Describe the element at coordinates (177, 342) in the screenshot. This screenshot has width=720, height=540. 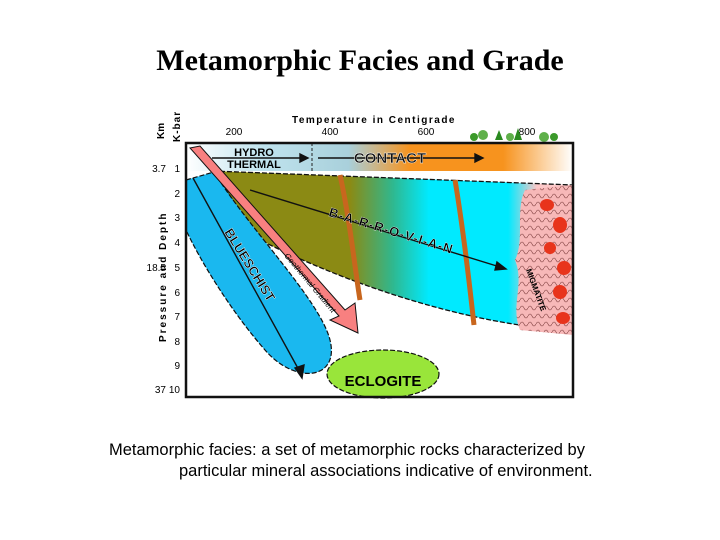
I see `svg-text: 8` at that location.